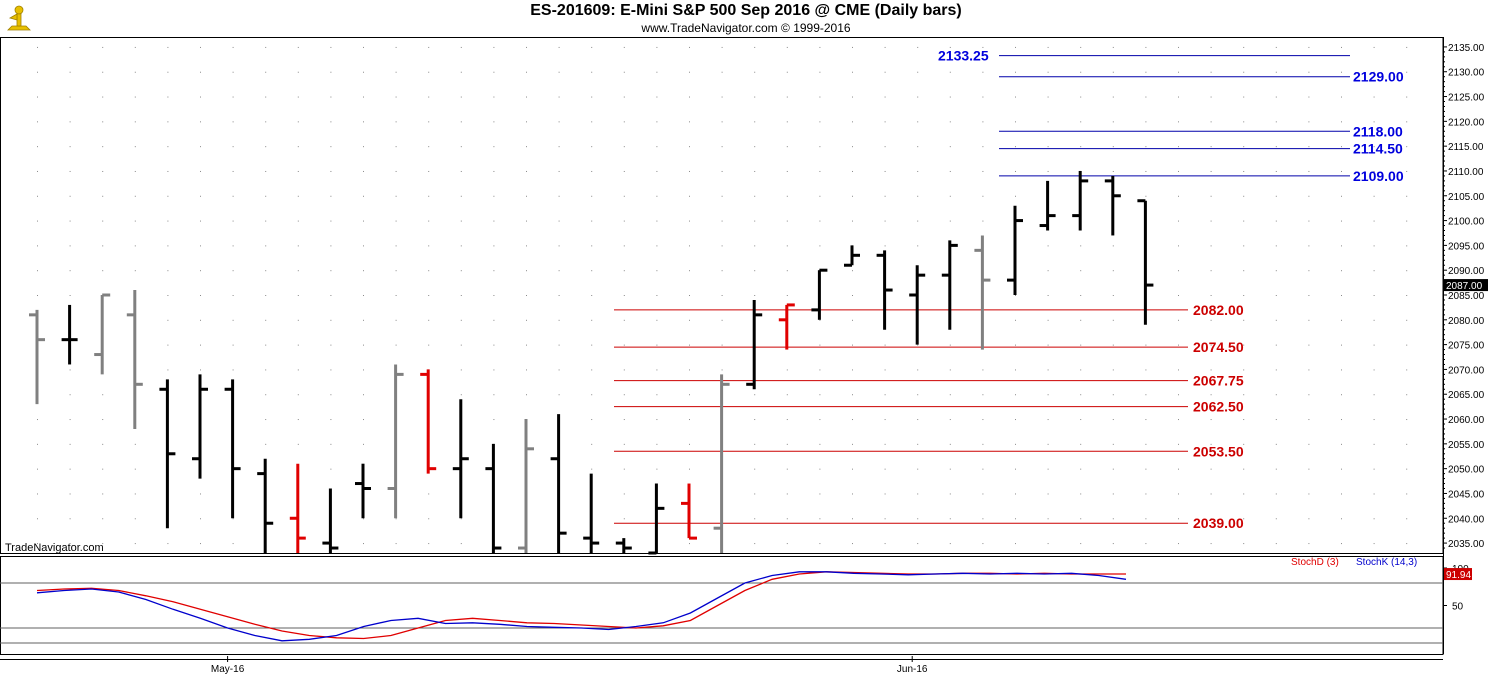  Describe the element at coordinates (1315, 562) in the screenshot. I see `stochd-legend: StochD (3)` at that location.